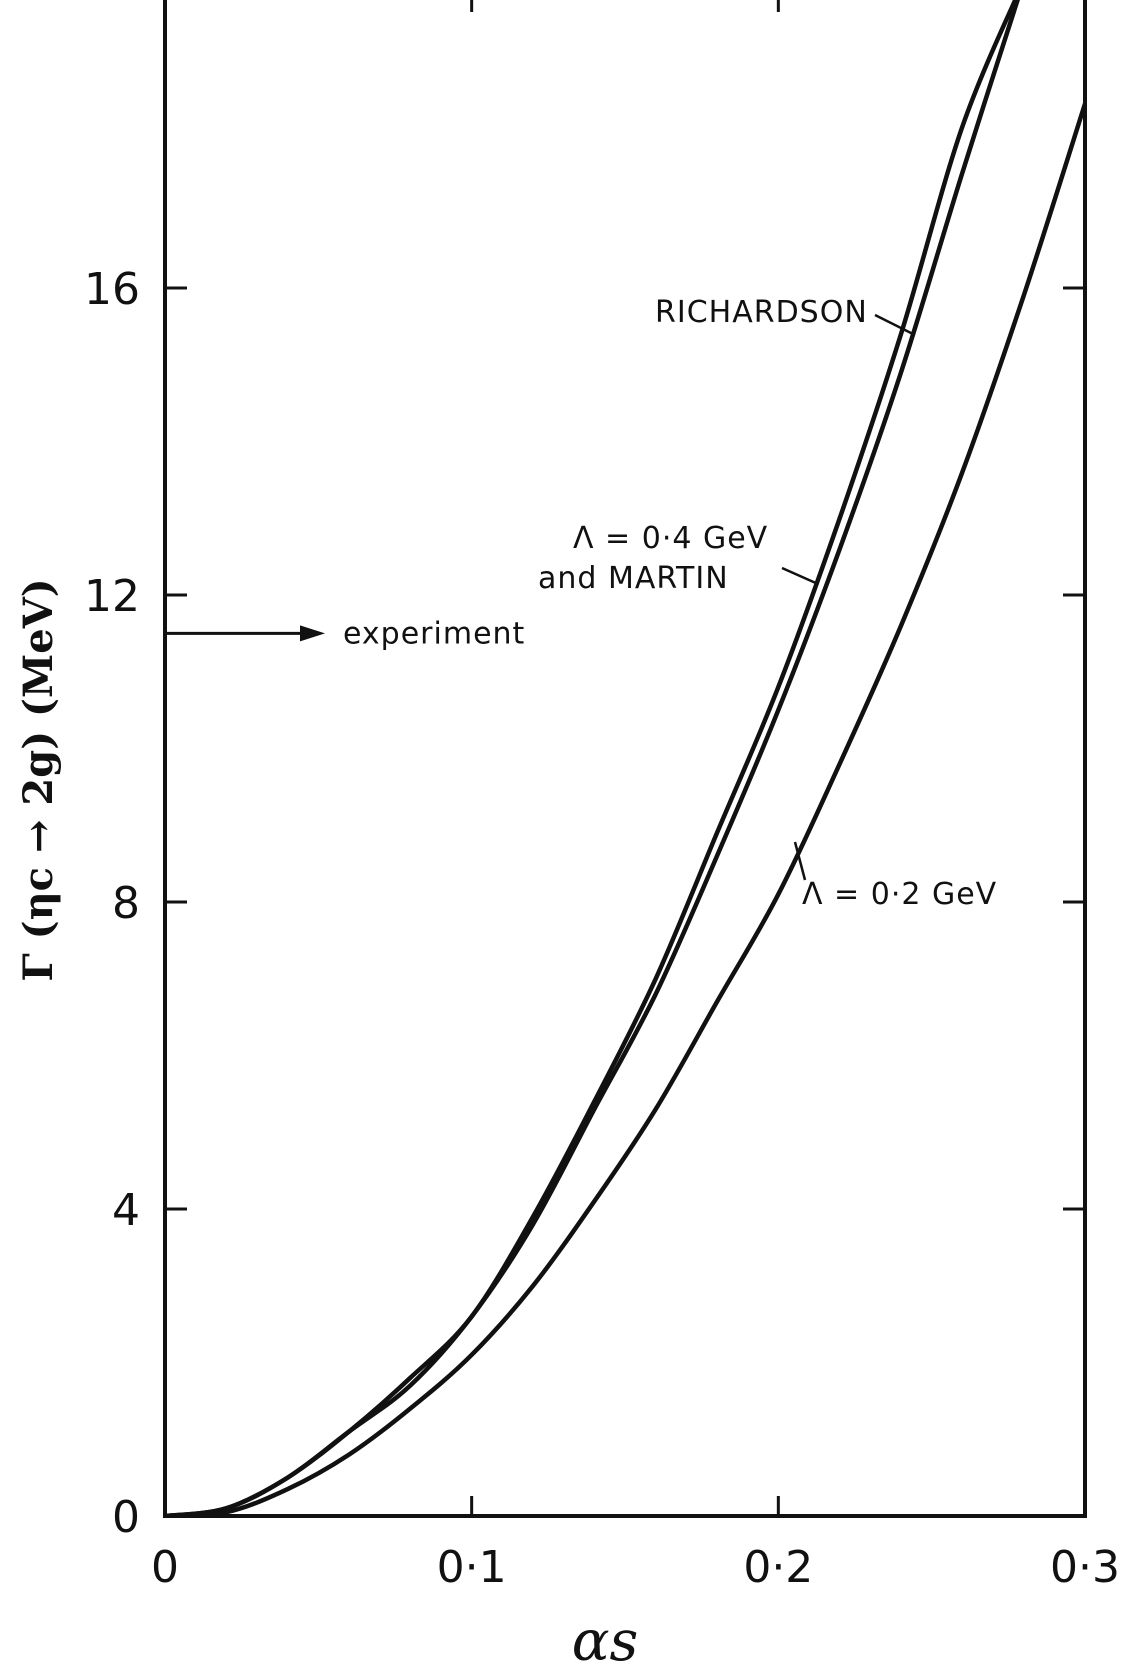 The height and width of the screenshot is (1673, 1122). What do you see at coordinates (895, 325) in the screenshot?
I see `richardson-leader` at bounding box center [895, 325].